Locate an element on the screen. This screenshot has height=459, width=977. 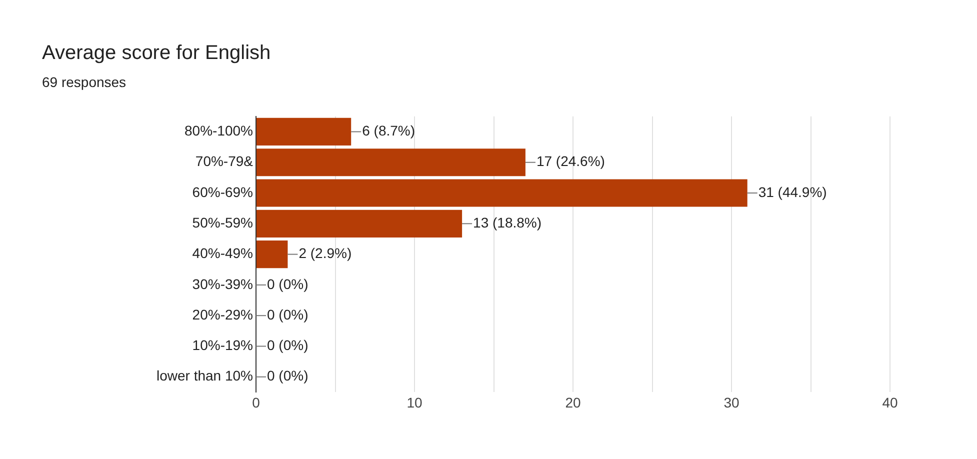
data-label: 13 (18.8%) is located at coordinates (507, 222).